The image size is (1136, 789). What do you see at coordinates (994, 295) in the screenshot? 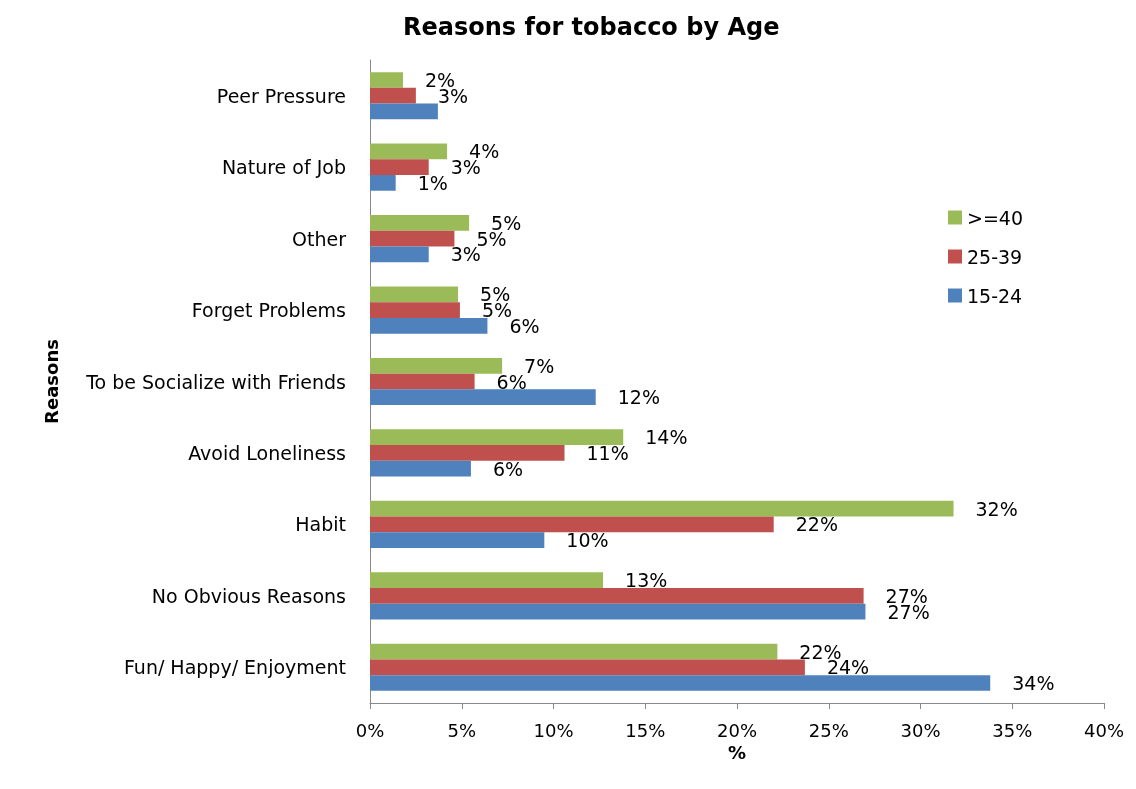
I see `legend-label: 15-24` at bounding box center [994, 295].